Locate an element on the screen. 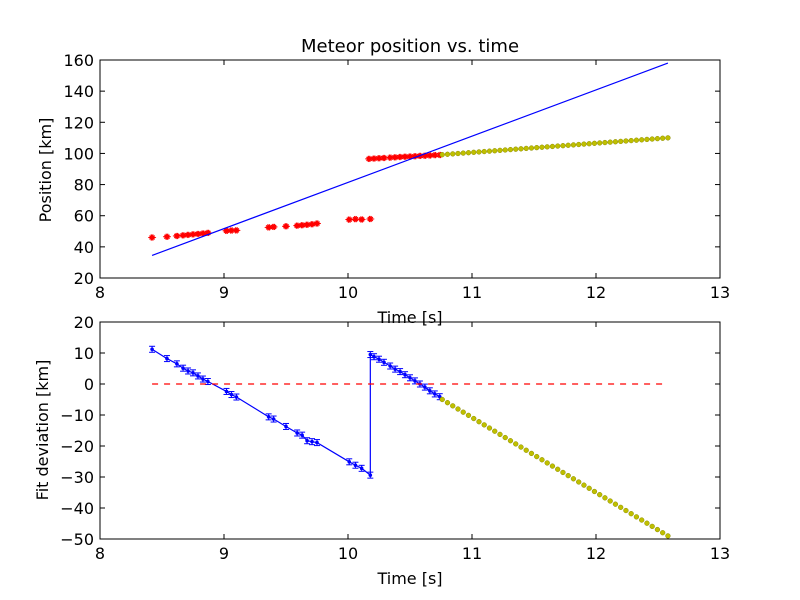 The width and height of the screenshot is (800, 600). chart-title: Meteor position vs. time is located at coordinates (410, 46).